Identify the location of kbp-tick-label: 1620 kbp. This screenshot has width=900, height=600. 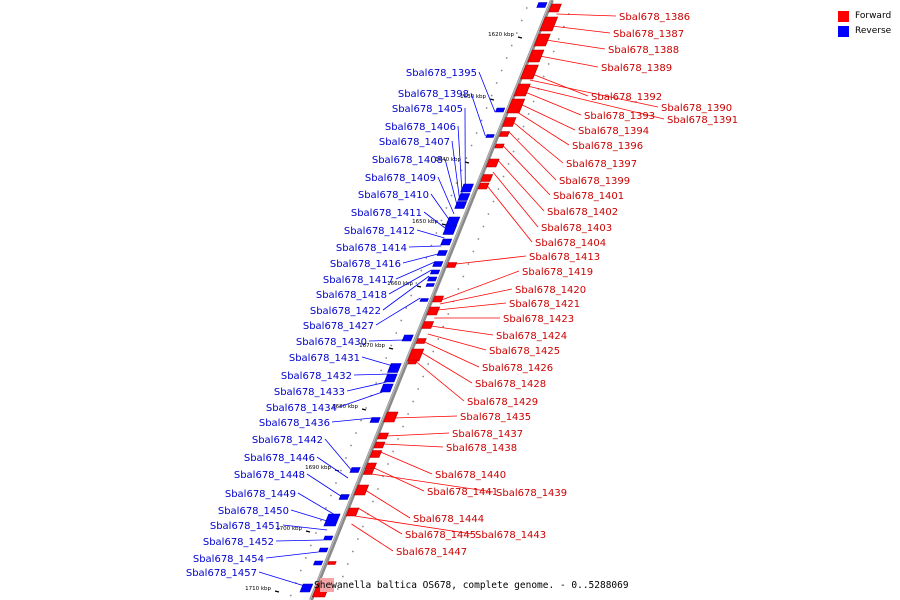
(501, 35).